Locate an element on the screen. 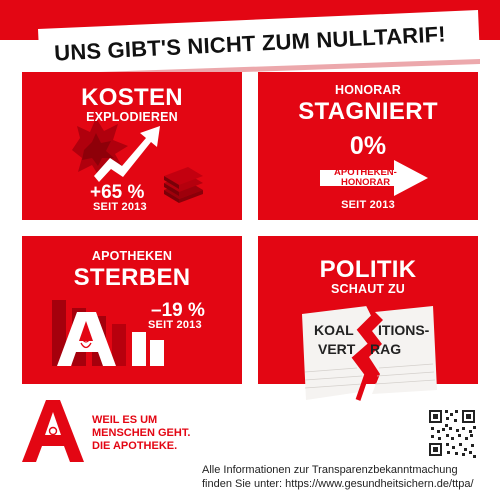  apotheken-heading: STERBEN is located at coordinates (132, 277).